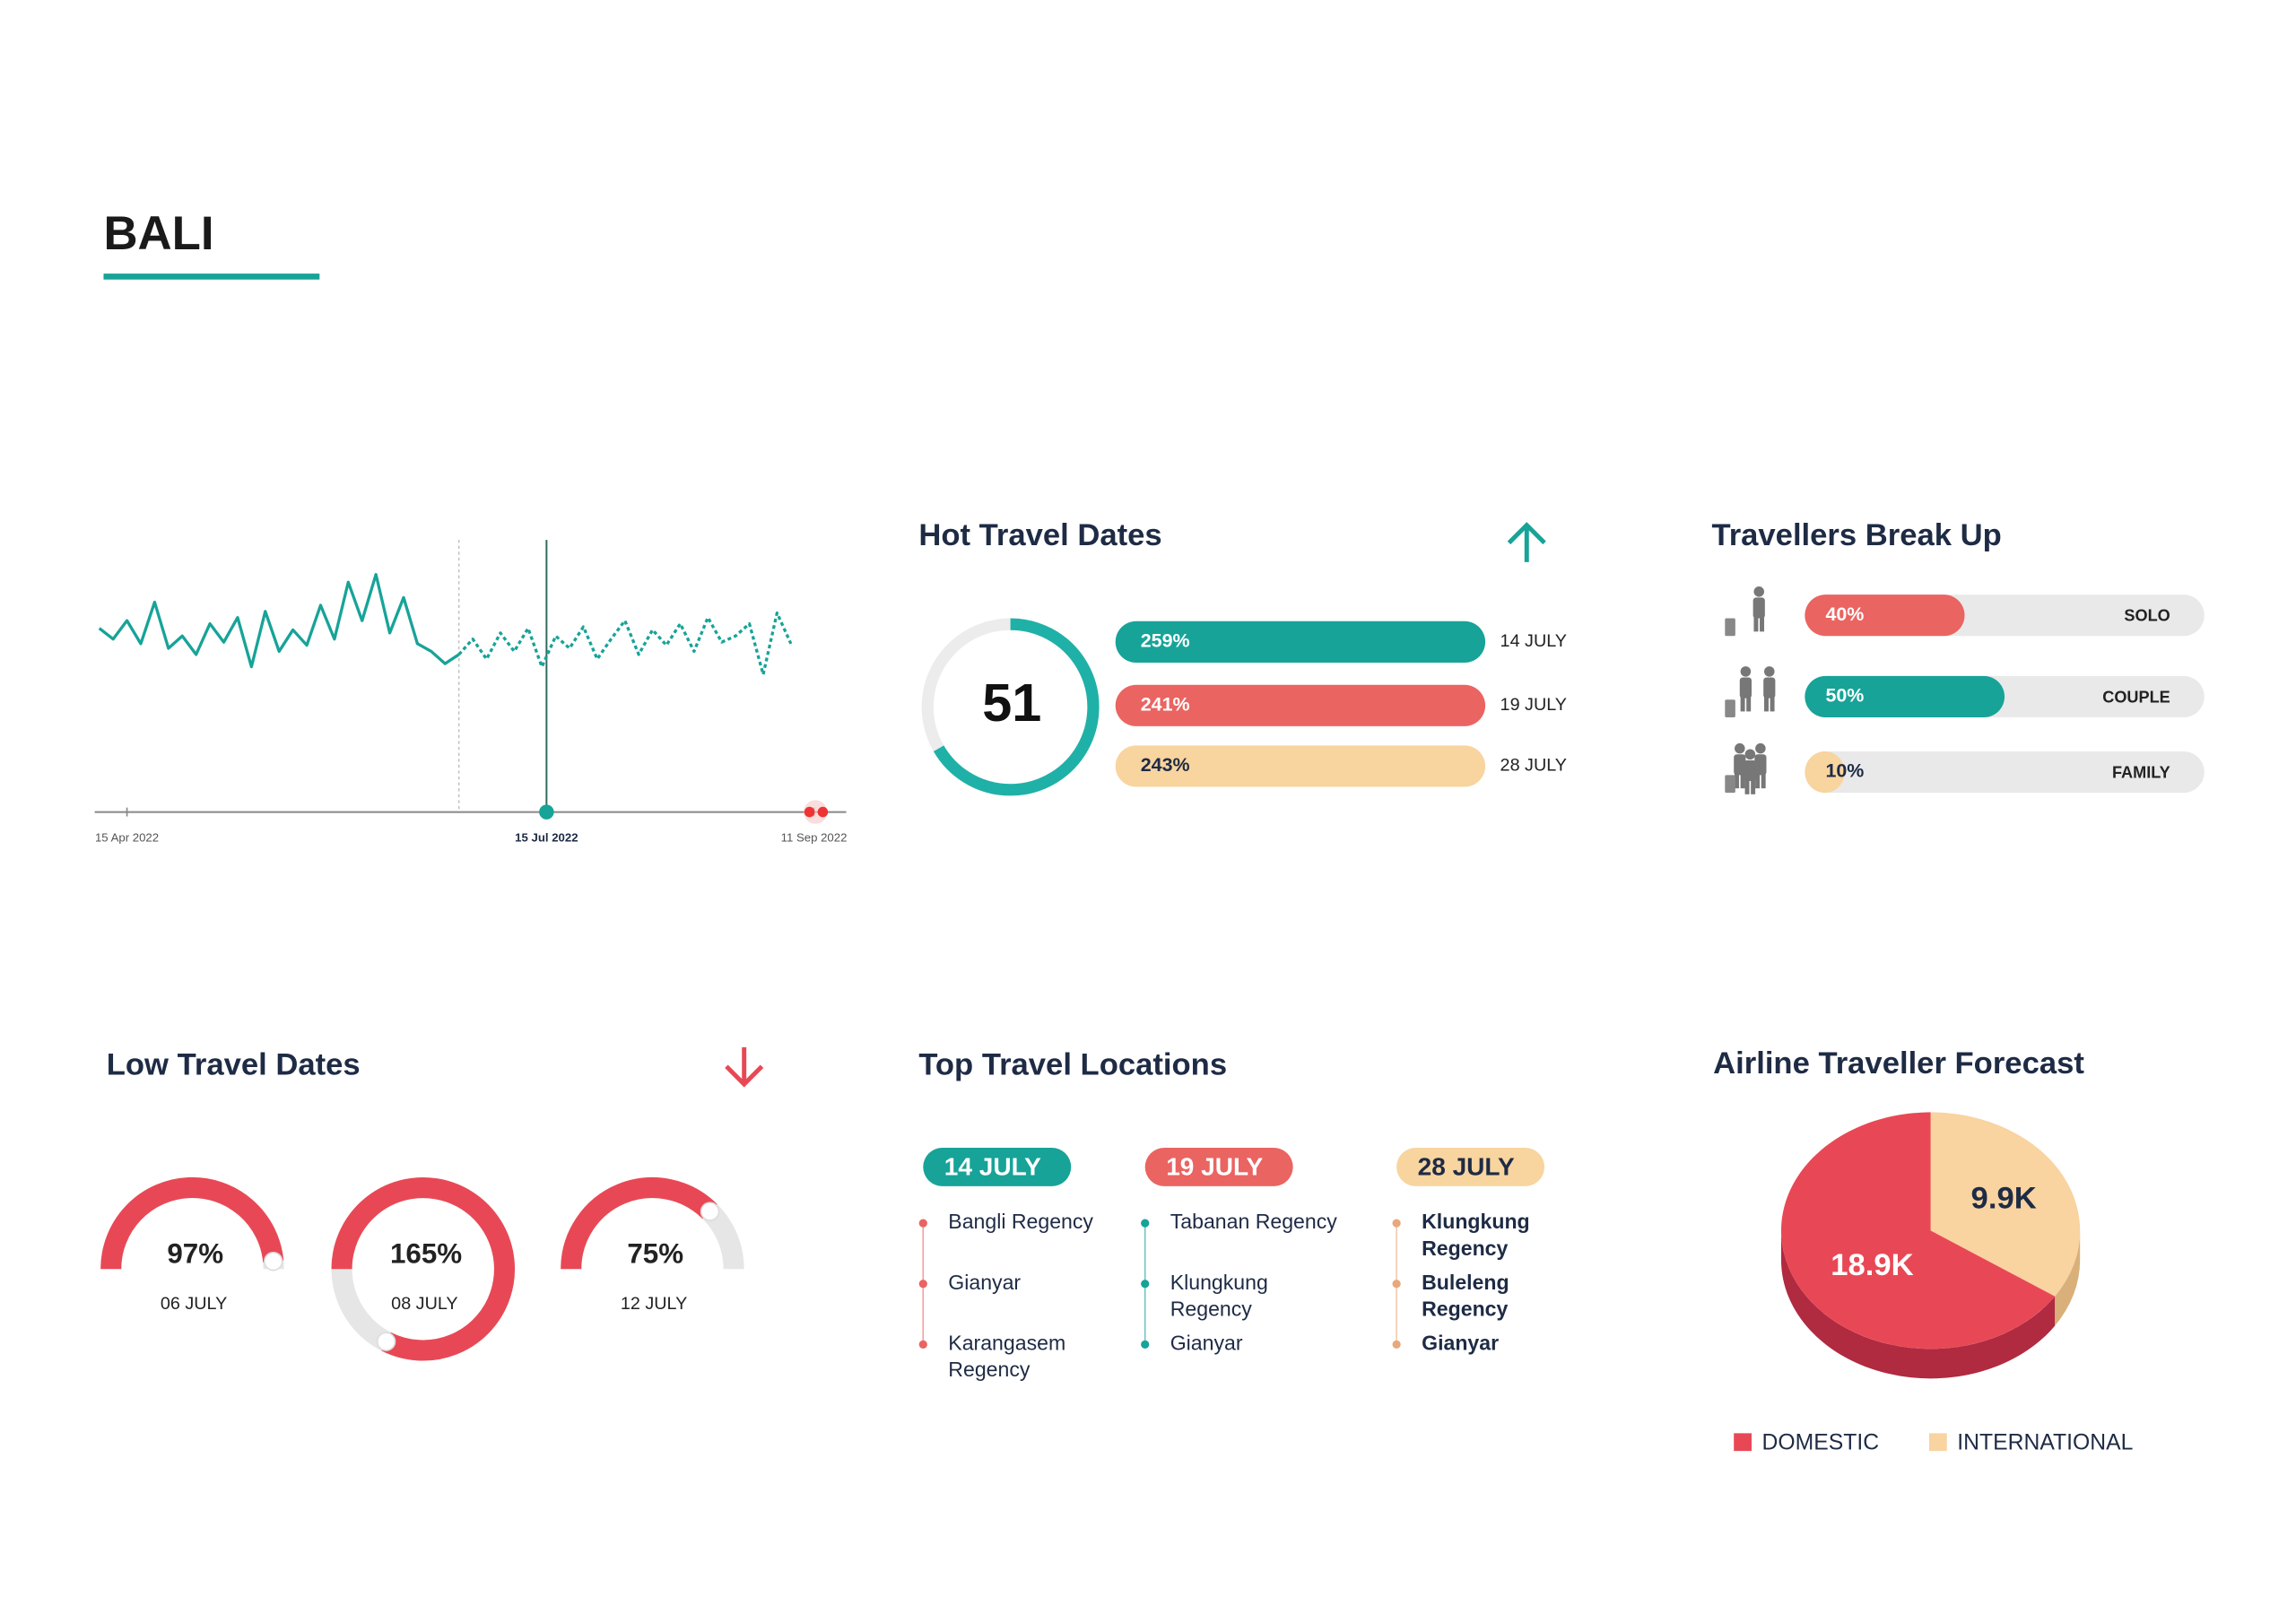  I want to click on pie-label: 18.9K, so click(1872, 1265).